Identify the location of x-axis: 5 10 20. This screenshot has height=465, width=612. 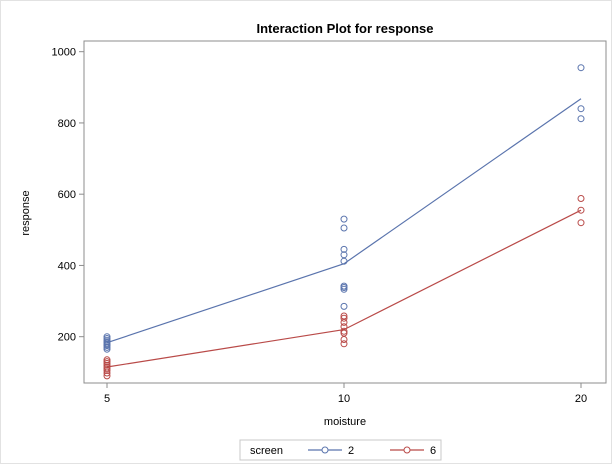
(345, 394).